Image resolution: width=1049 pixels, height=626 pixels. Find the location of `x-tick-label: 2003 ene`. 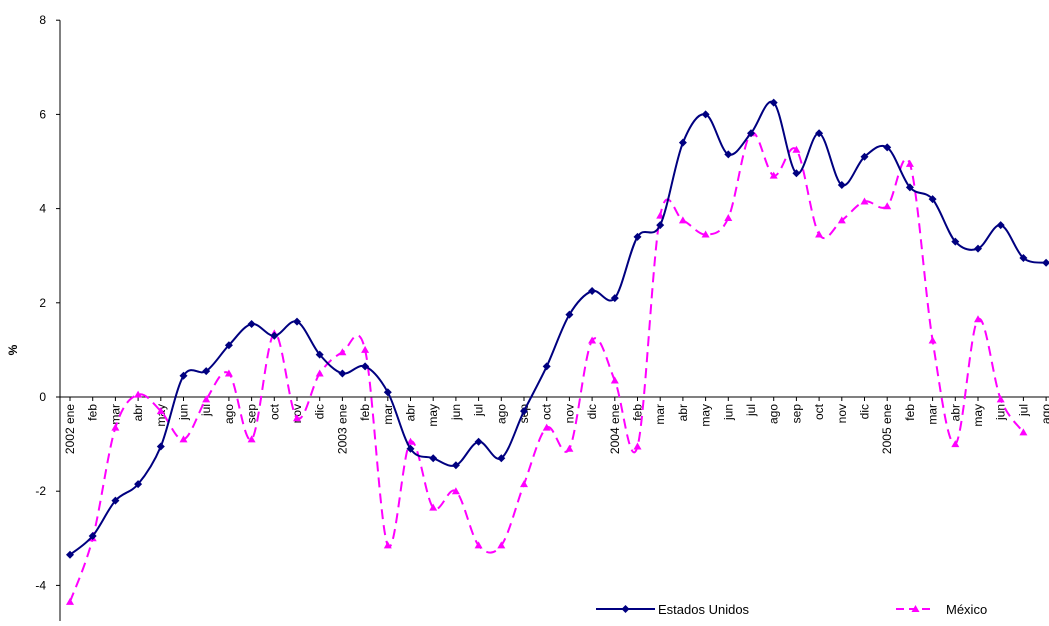

x-tick-label: 2003 ene is located at coordinates (342, 429).